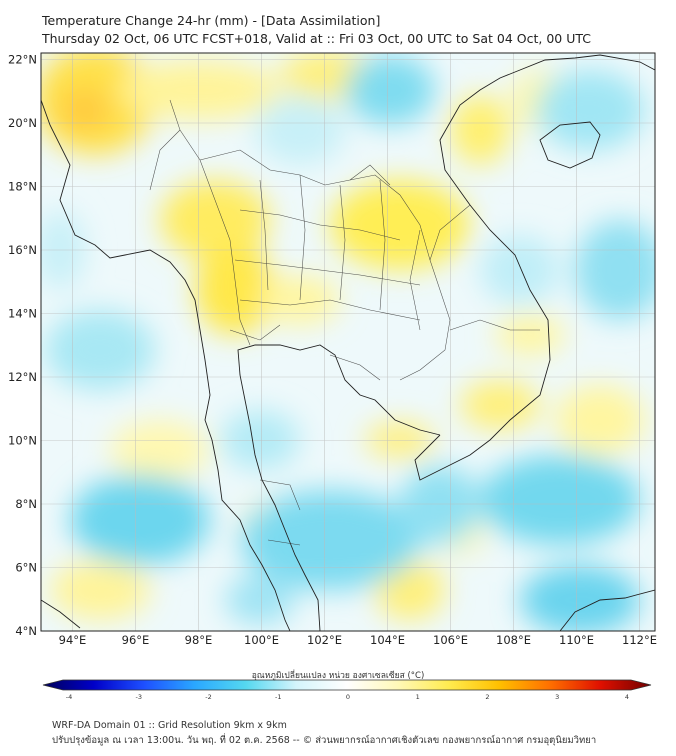  Describe the element at coordinates (557, 697) in the screenshot. I see `colorbar-tick: 3` at that location.